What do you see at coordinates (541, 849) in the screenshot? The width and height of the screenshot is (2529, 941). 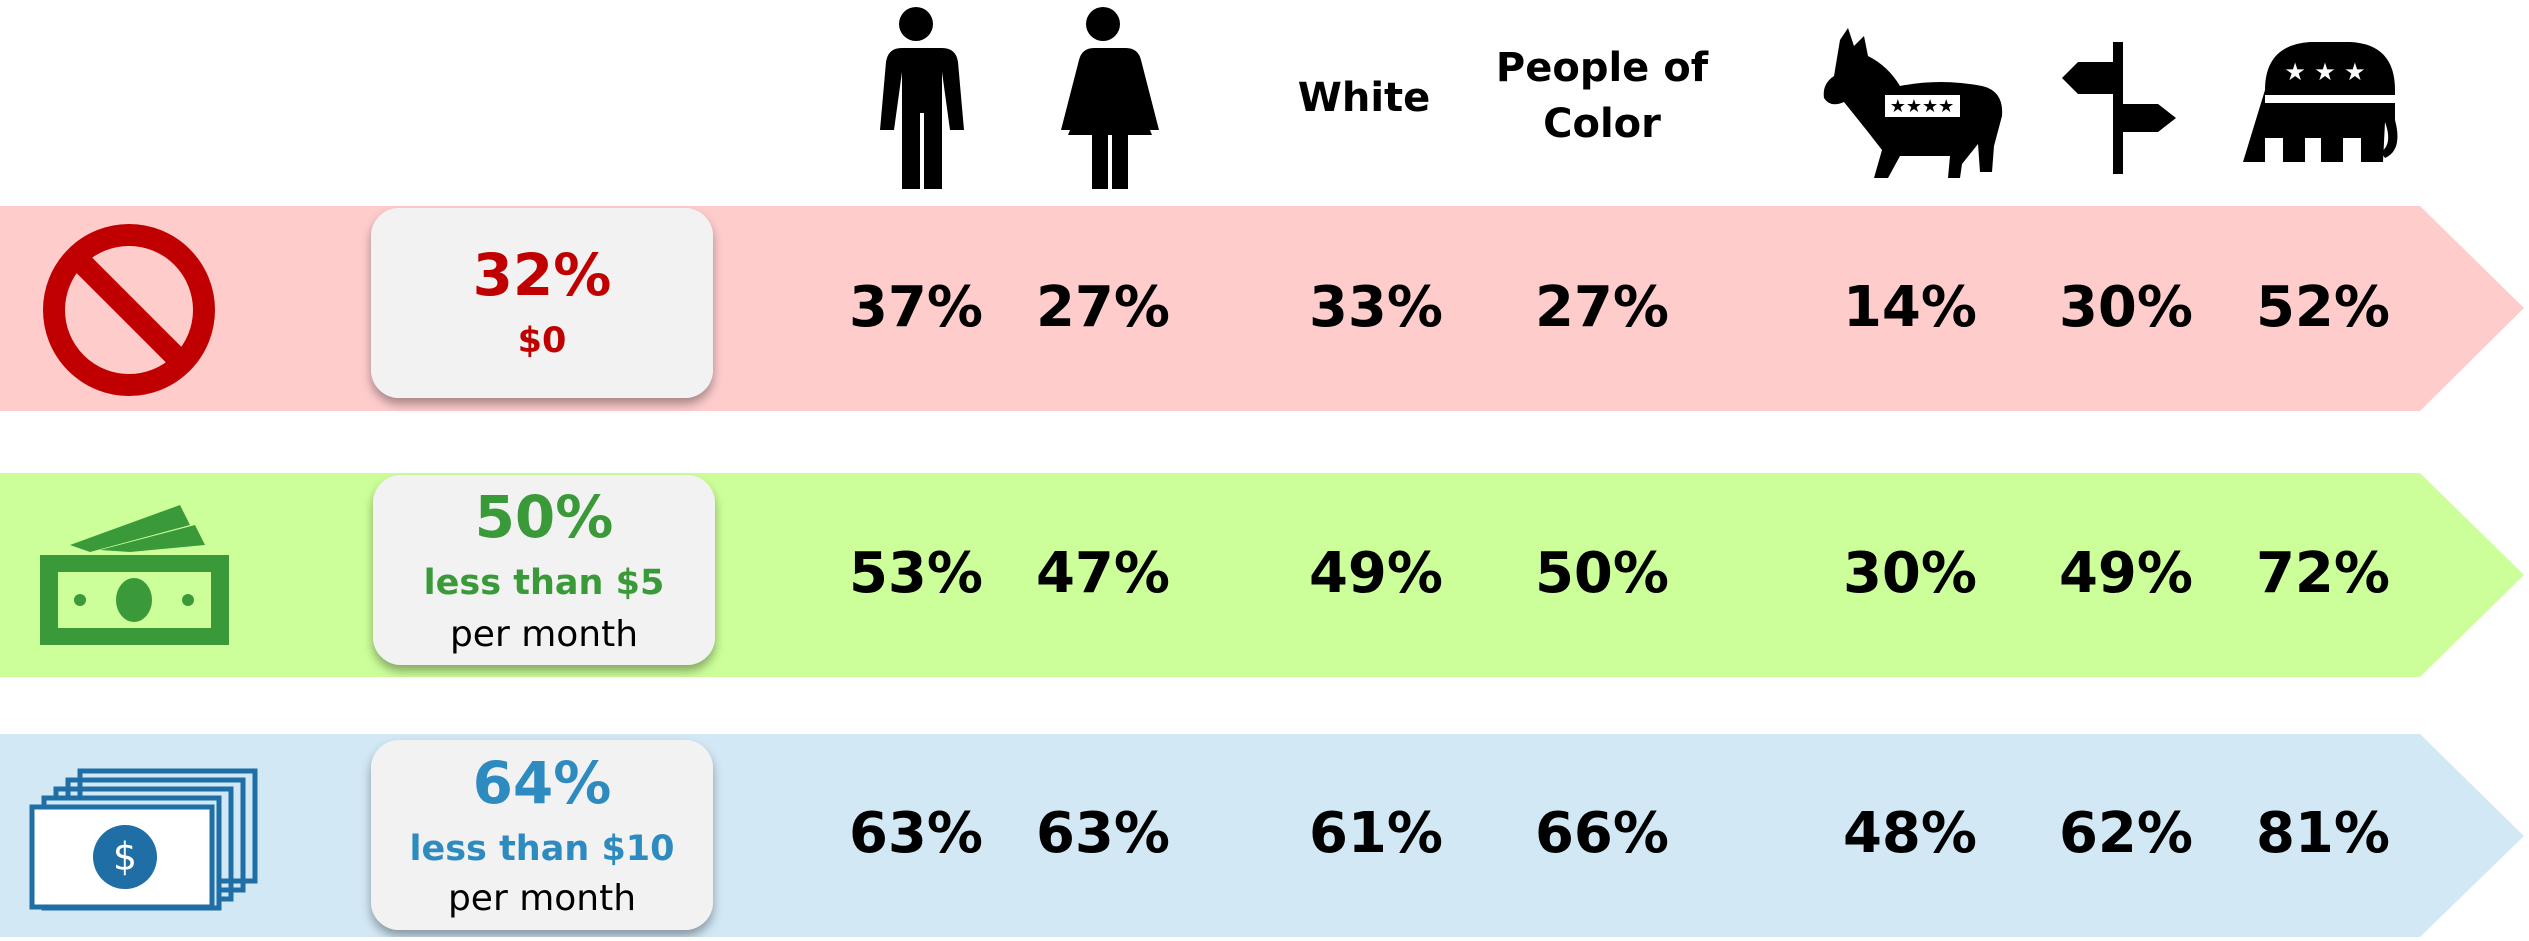 I see `threshold: less than $10` at bounding box center [541, 849].